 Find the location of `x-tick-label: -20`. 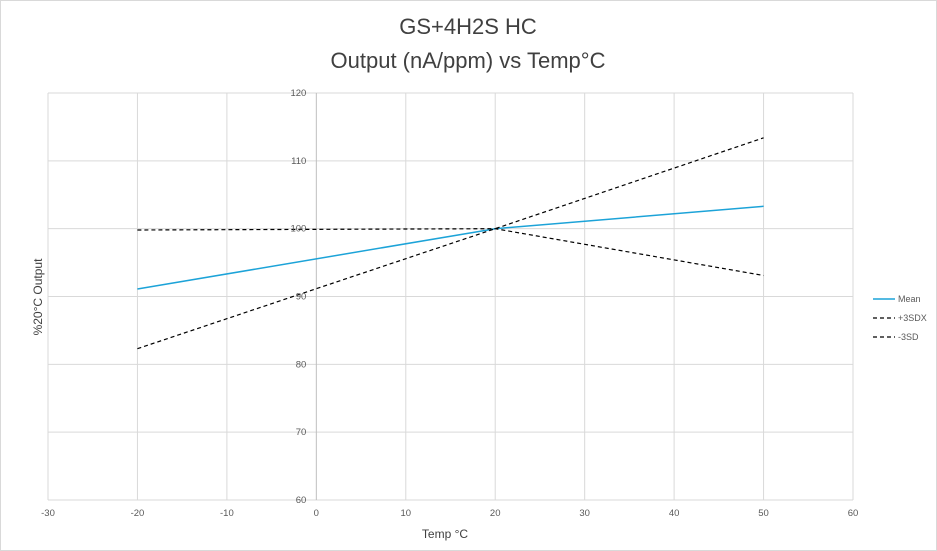

x-tick-label: -20 is located at coordinates (138, 513).